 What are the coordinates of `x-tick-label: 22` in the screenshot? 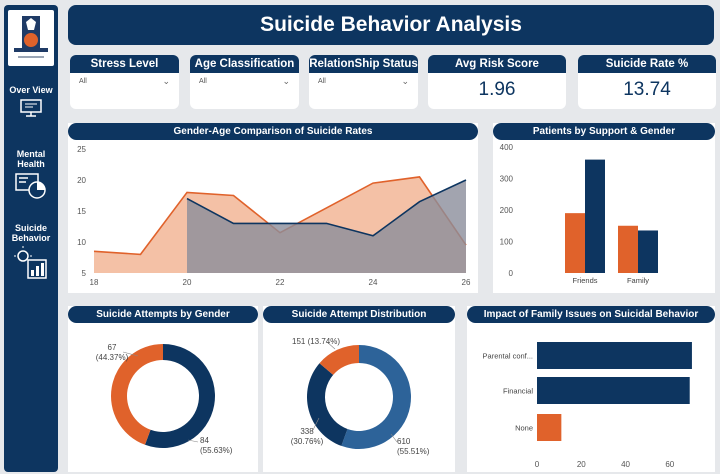 It's located at (280, 282).